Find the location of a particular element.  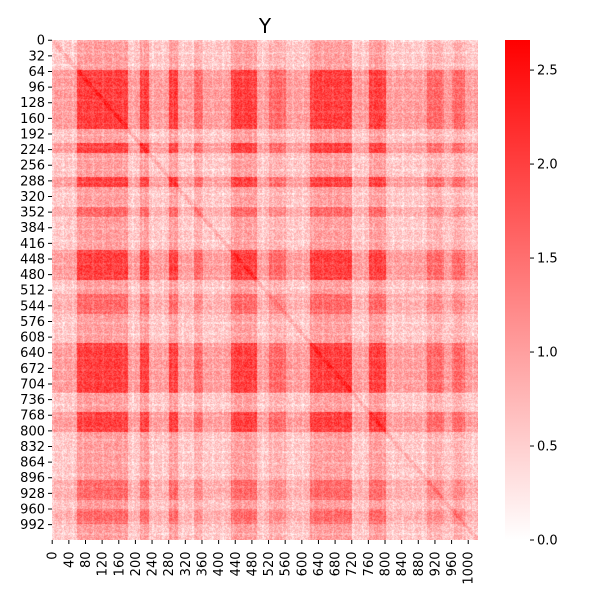

x-tick-label: 0 is located at coordinates (53, 556).